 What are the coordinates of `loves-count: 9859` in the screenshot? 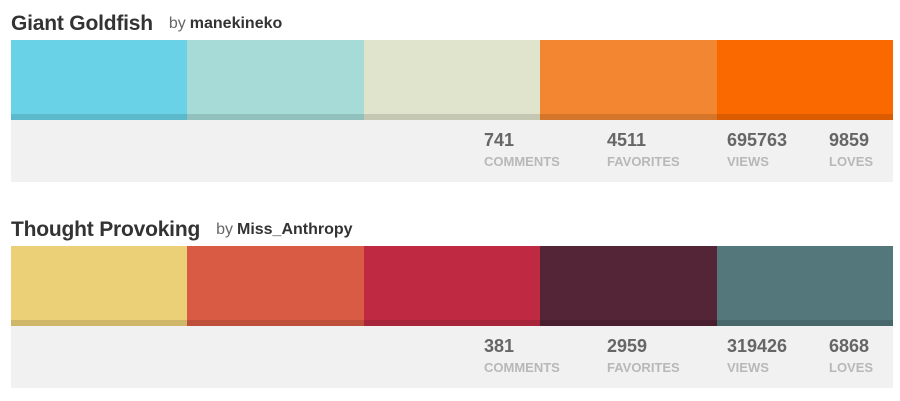 It's located at (849, 140).